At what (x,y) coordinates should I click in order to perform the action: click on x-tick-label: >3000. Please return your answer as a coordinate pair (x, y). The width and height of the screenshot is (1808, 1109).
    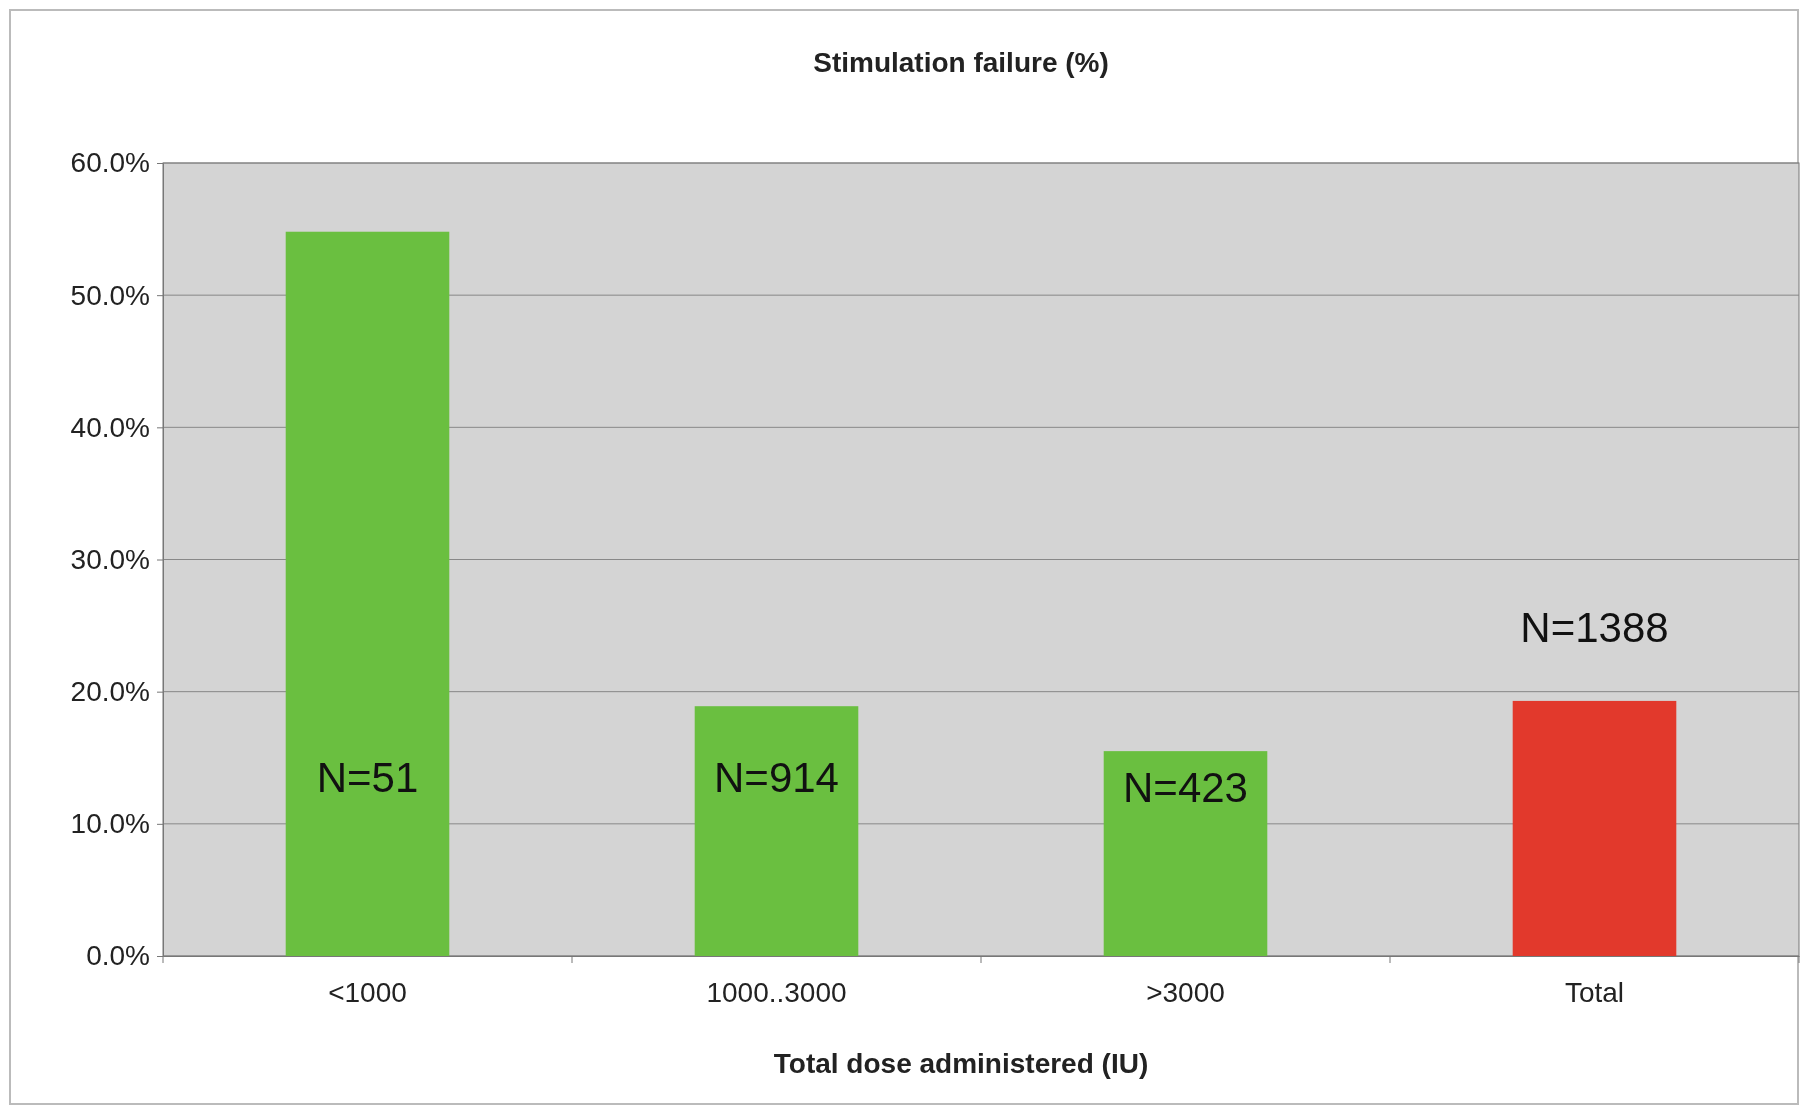
    Looking at the image, I should click on (1185, 992).